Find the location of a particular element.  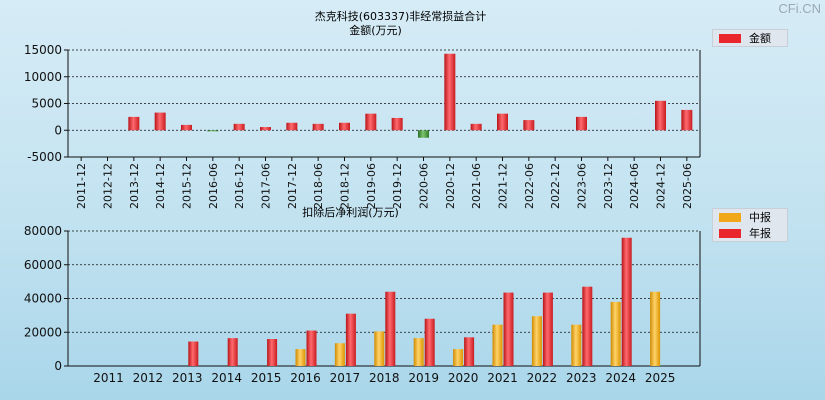

chart2-x-tick-label: 2025 is located at coordinates (660, 378).